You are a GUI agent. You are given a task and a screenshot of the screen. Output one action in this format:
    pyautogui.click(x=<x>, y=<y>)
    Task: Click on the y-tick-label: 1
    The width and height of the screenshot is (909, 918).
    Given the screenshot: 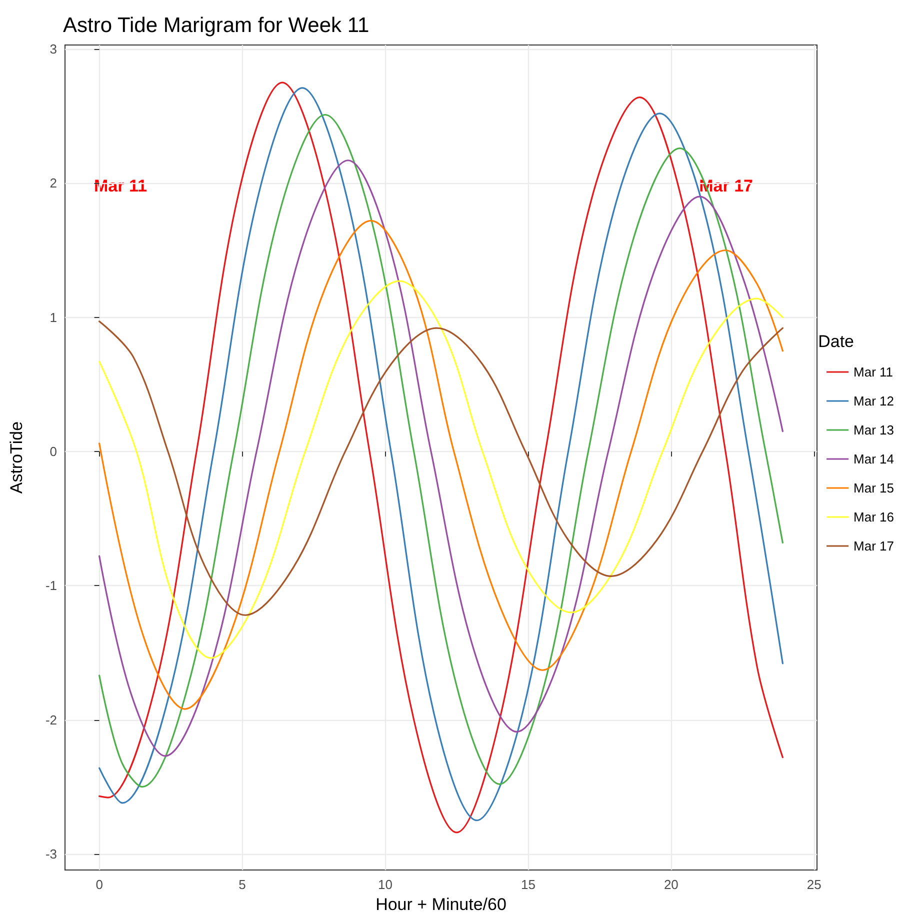 What is the action you would take?
    pyautogui.click(x=53, y=317)
    